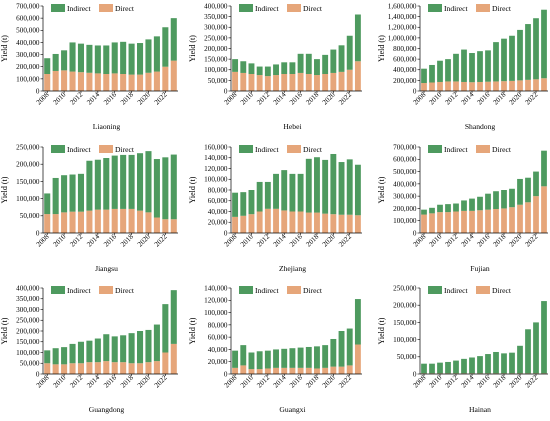  What do you see at coordinates (520, 191) in the screenshot?
I see `bar-indirect-2020` at bounding box center [520, 191].